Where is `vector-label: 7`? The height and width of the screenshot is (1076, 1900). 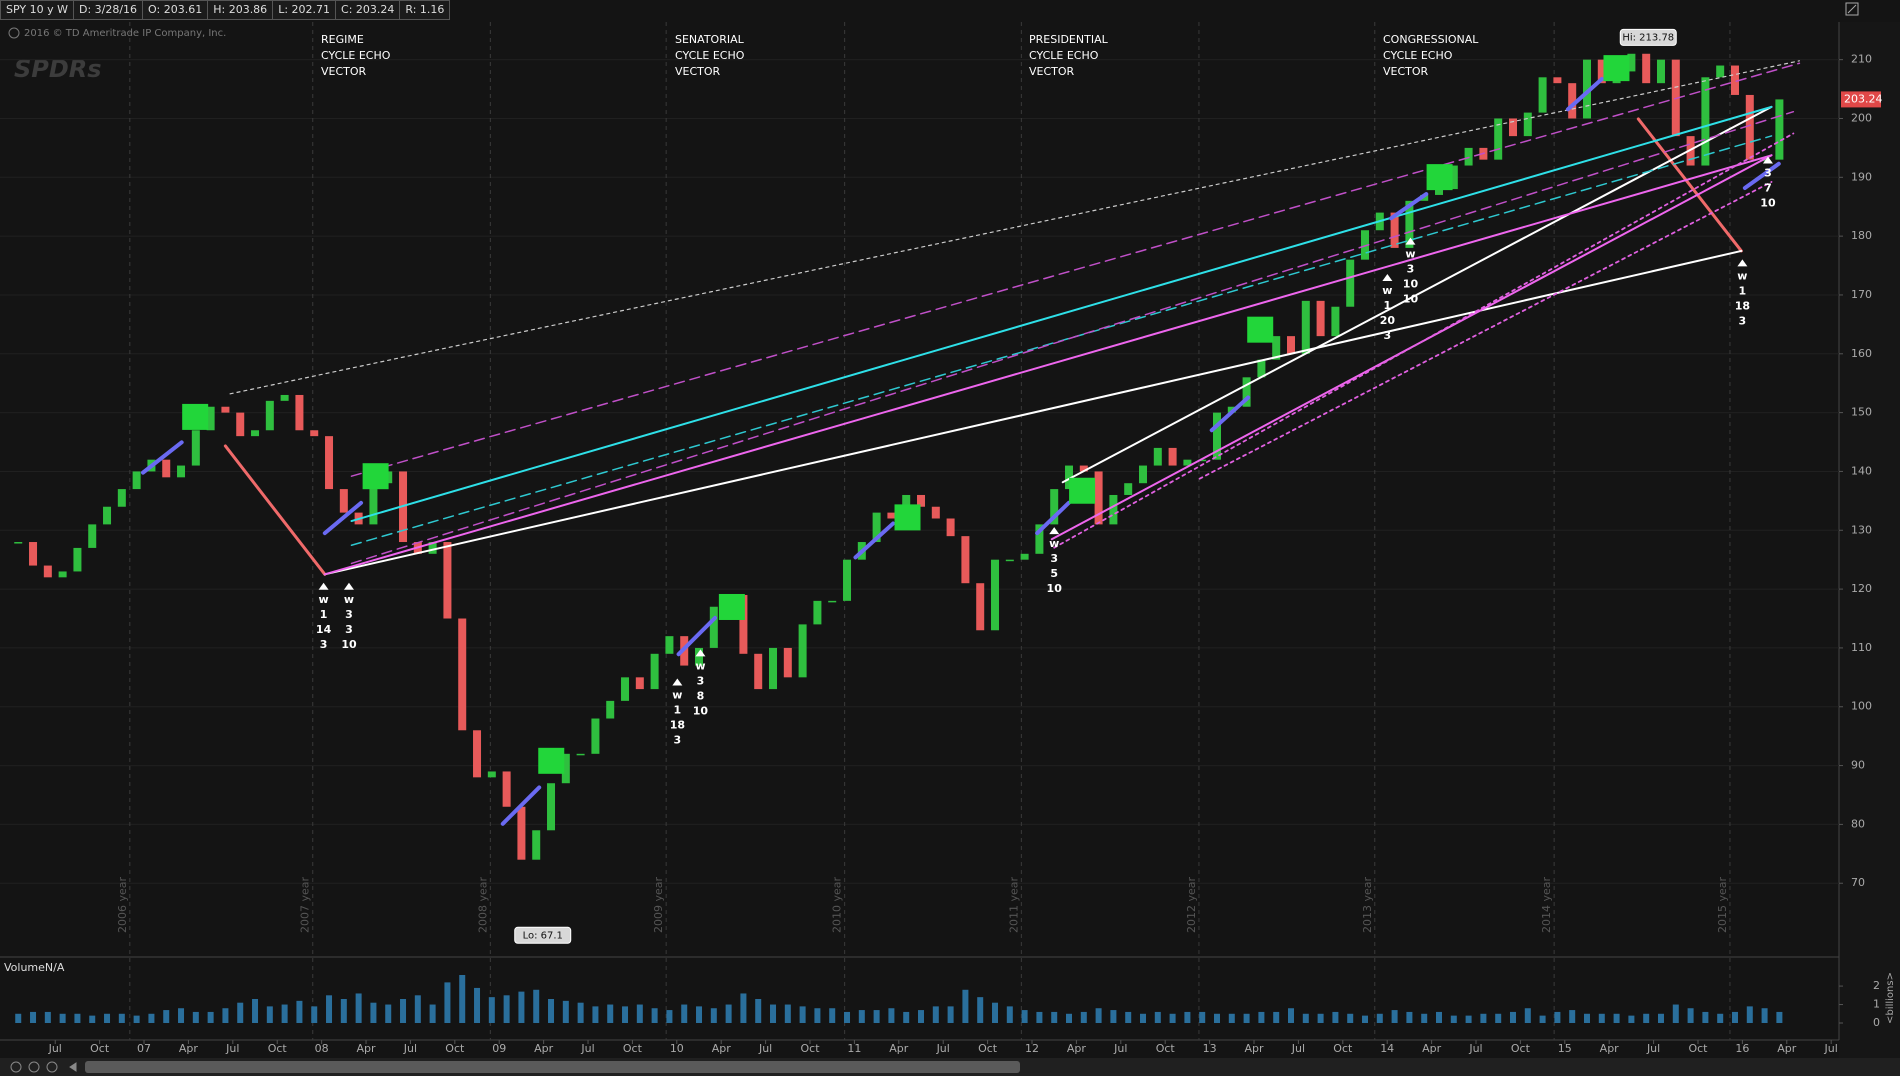
vector-label: 7 is located at coordinates (1768, 188).